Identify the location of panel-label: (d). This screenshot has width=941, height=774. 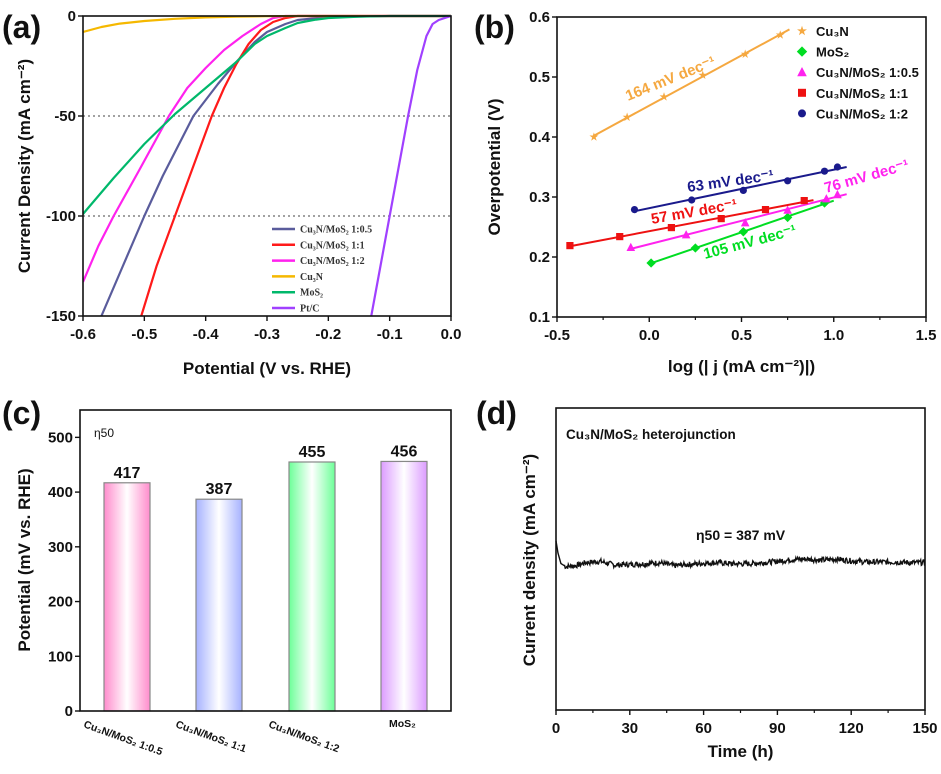
(496, 413).